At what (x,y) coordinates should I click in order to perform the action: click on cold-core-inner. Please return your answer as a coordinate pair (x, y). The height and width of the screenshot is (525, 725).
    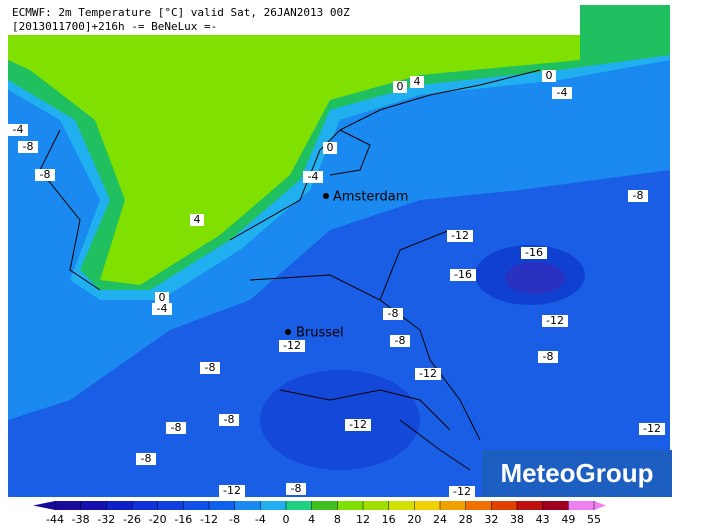
    Looking at the image, I should click on (535, 278).